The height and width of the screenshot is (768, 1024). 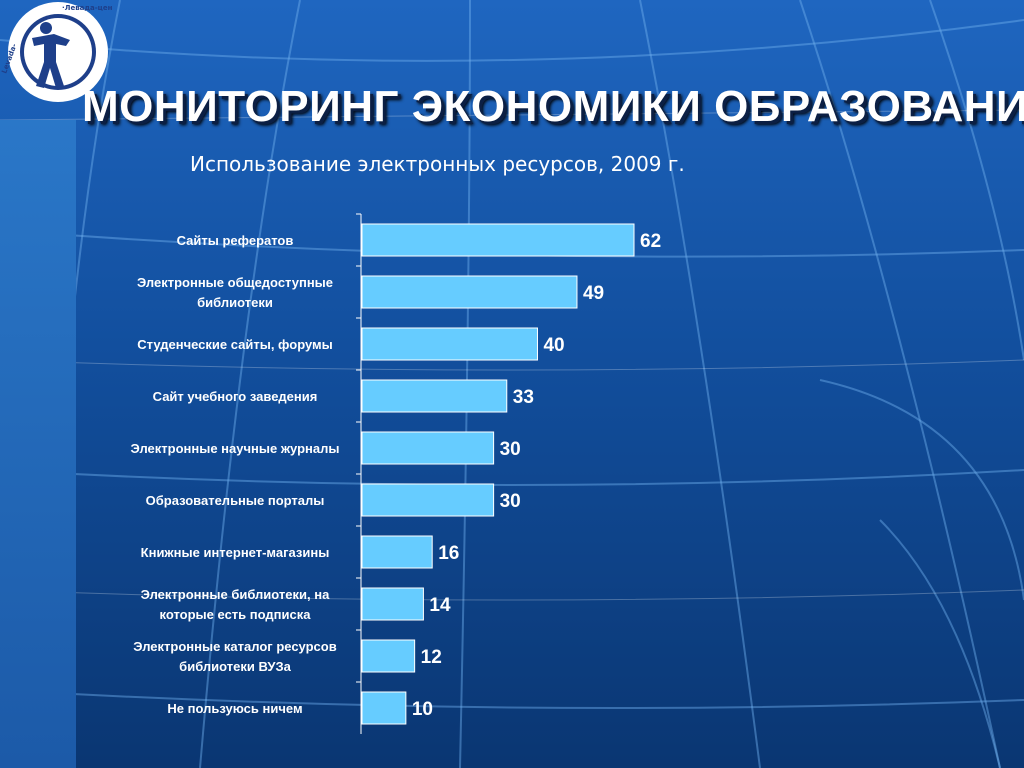 I want to click on category-label: Книжные интернет-магазины, so click(x=235, y=552).